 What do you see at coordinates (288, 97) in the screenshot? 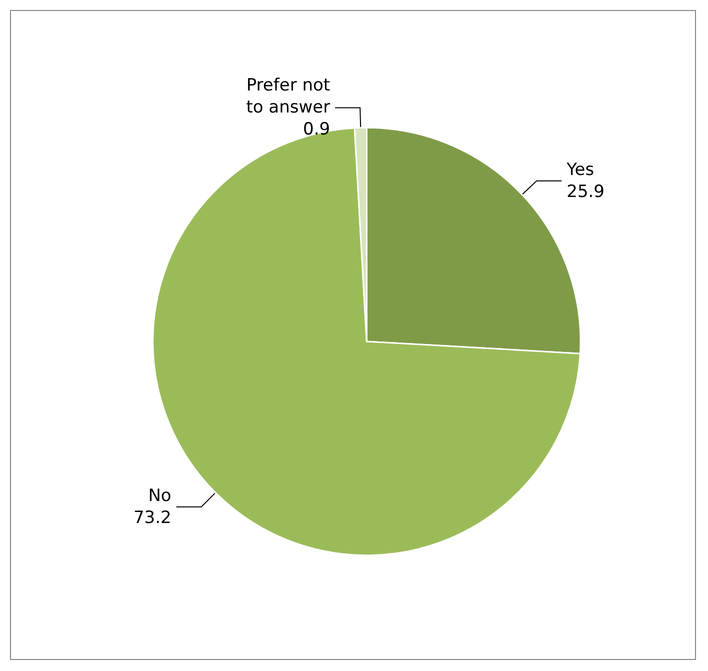
I see `slice-label: Prefer not to answer` at bounding box center [288, 97].